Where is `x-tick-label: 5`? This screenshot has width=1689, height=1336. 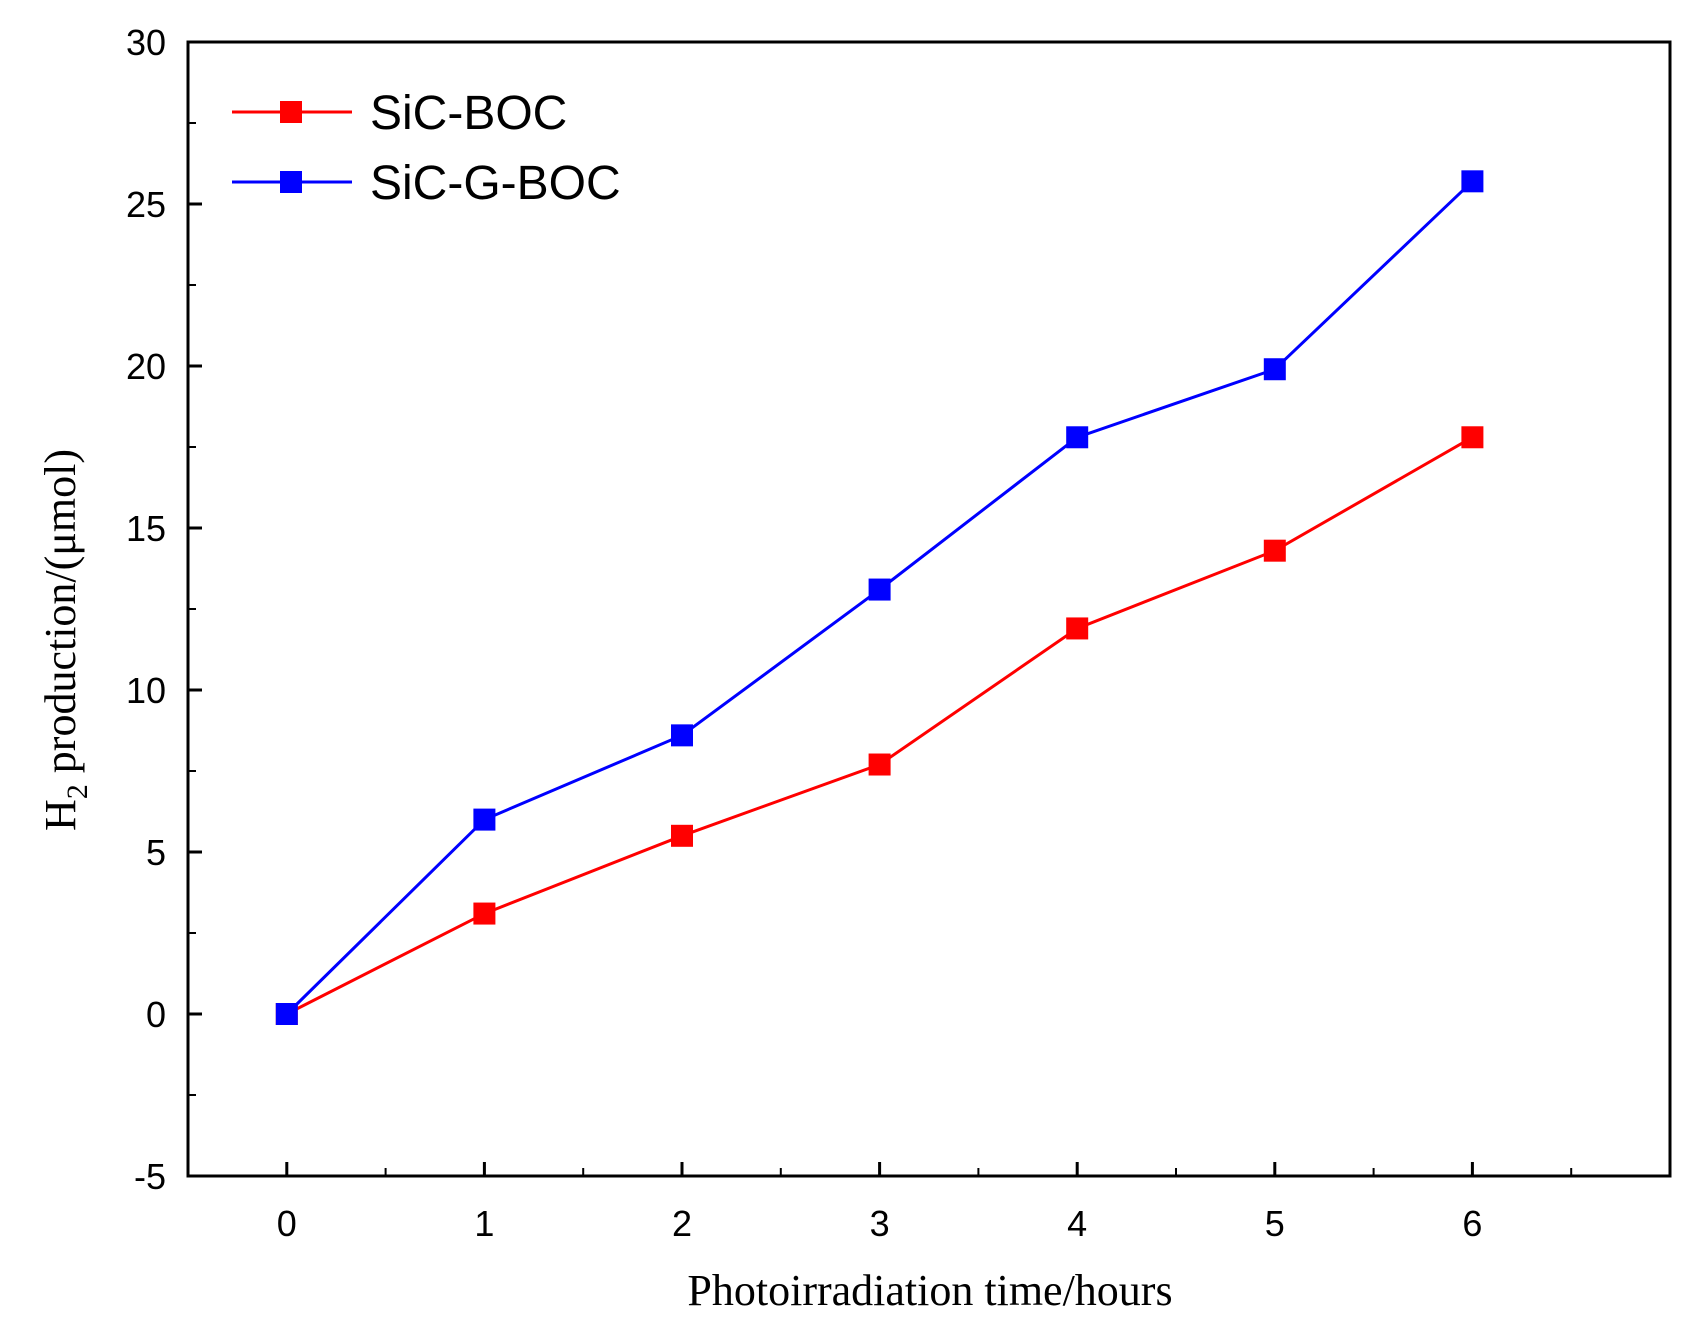 x-tick-label: 5 is located at coordinates (1275, 1223).